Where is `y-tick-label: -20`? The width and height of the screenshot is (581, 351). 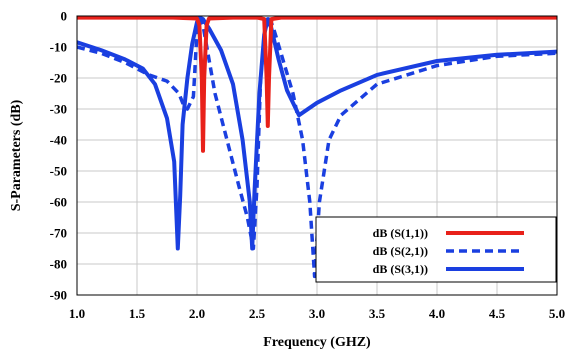 y-tick-label: -20 is located at coordinates (58, 78).